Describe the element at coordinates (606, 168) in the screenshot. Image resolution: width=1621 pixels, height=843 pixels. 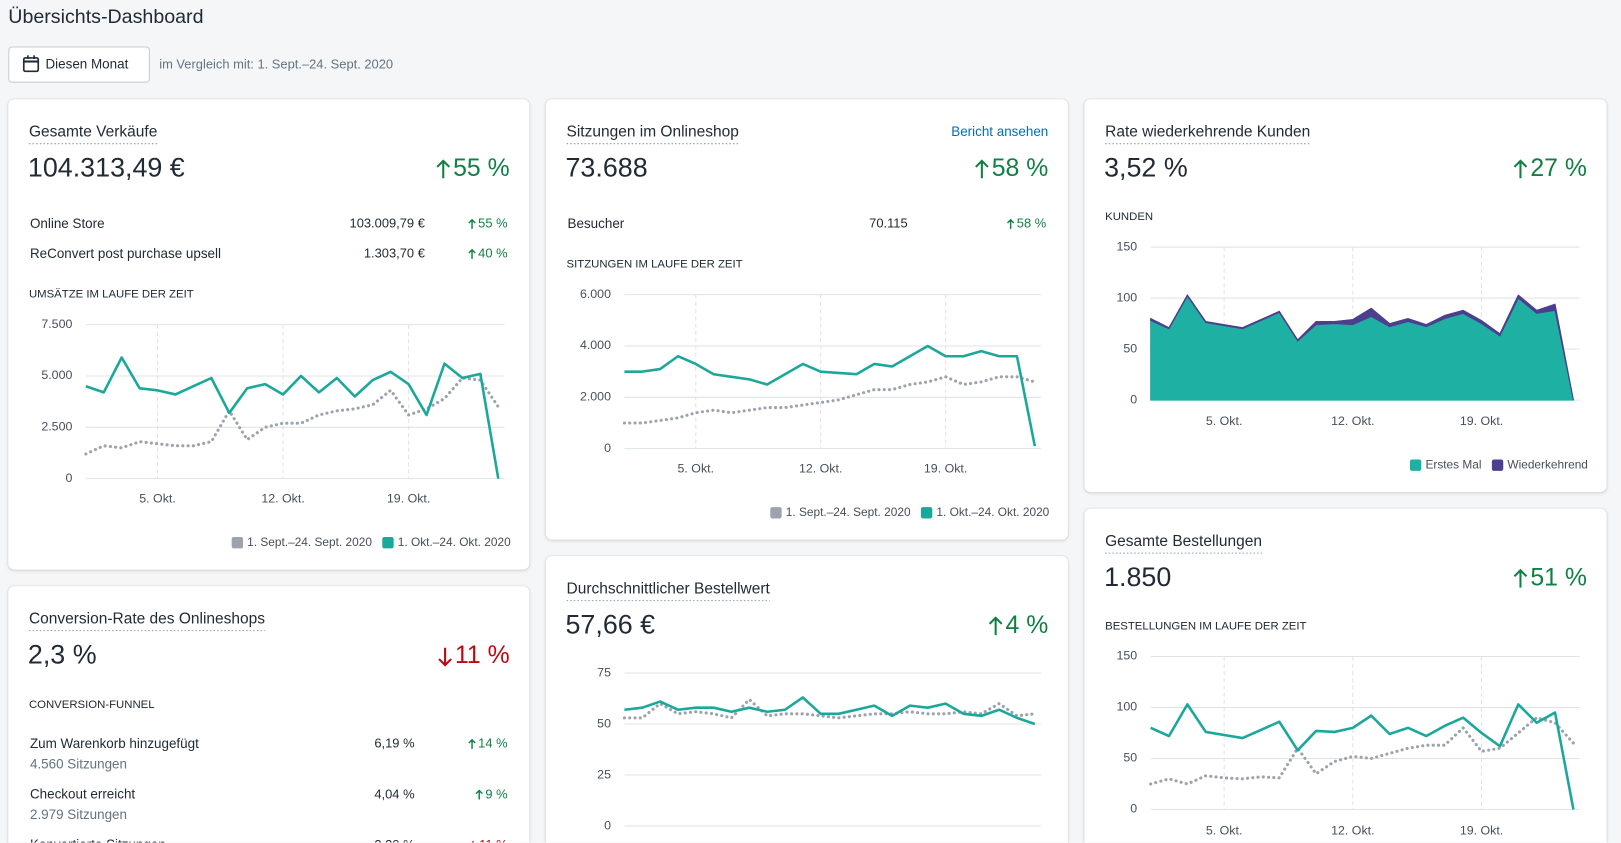
I see `card-value: 73.688` at that location.